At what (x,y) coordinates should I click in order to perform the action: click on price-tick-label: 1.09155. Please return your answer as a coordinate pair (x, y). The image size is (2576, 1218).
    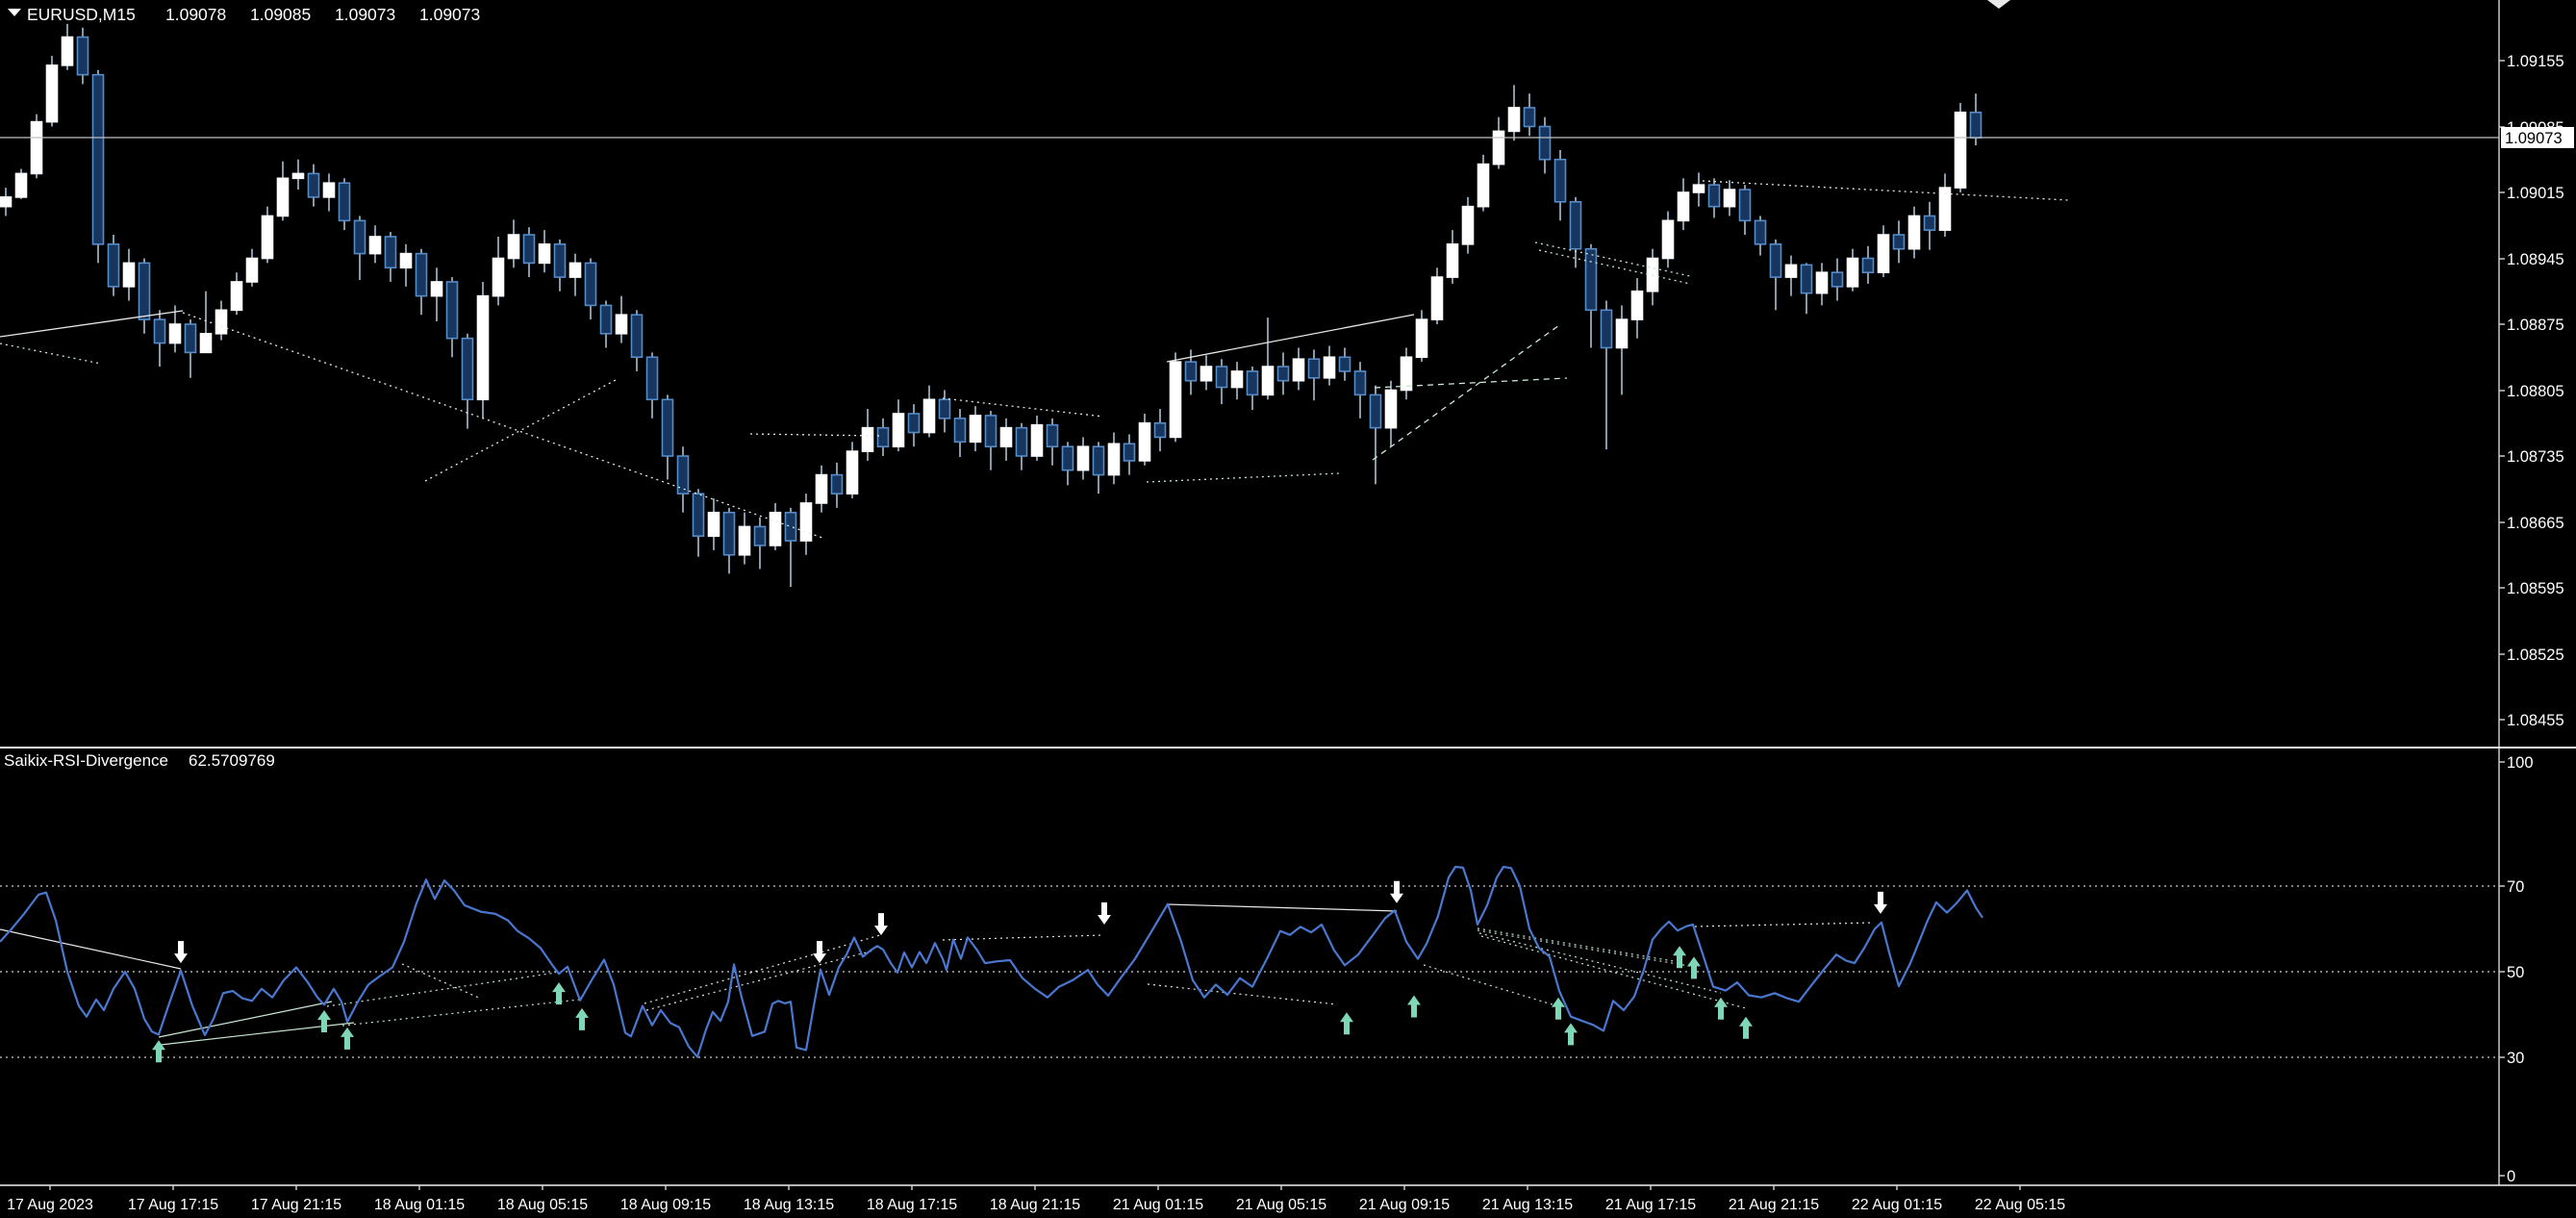
    Looking at the image, I should click on (2536, 61).